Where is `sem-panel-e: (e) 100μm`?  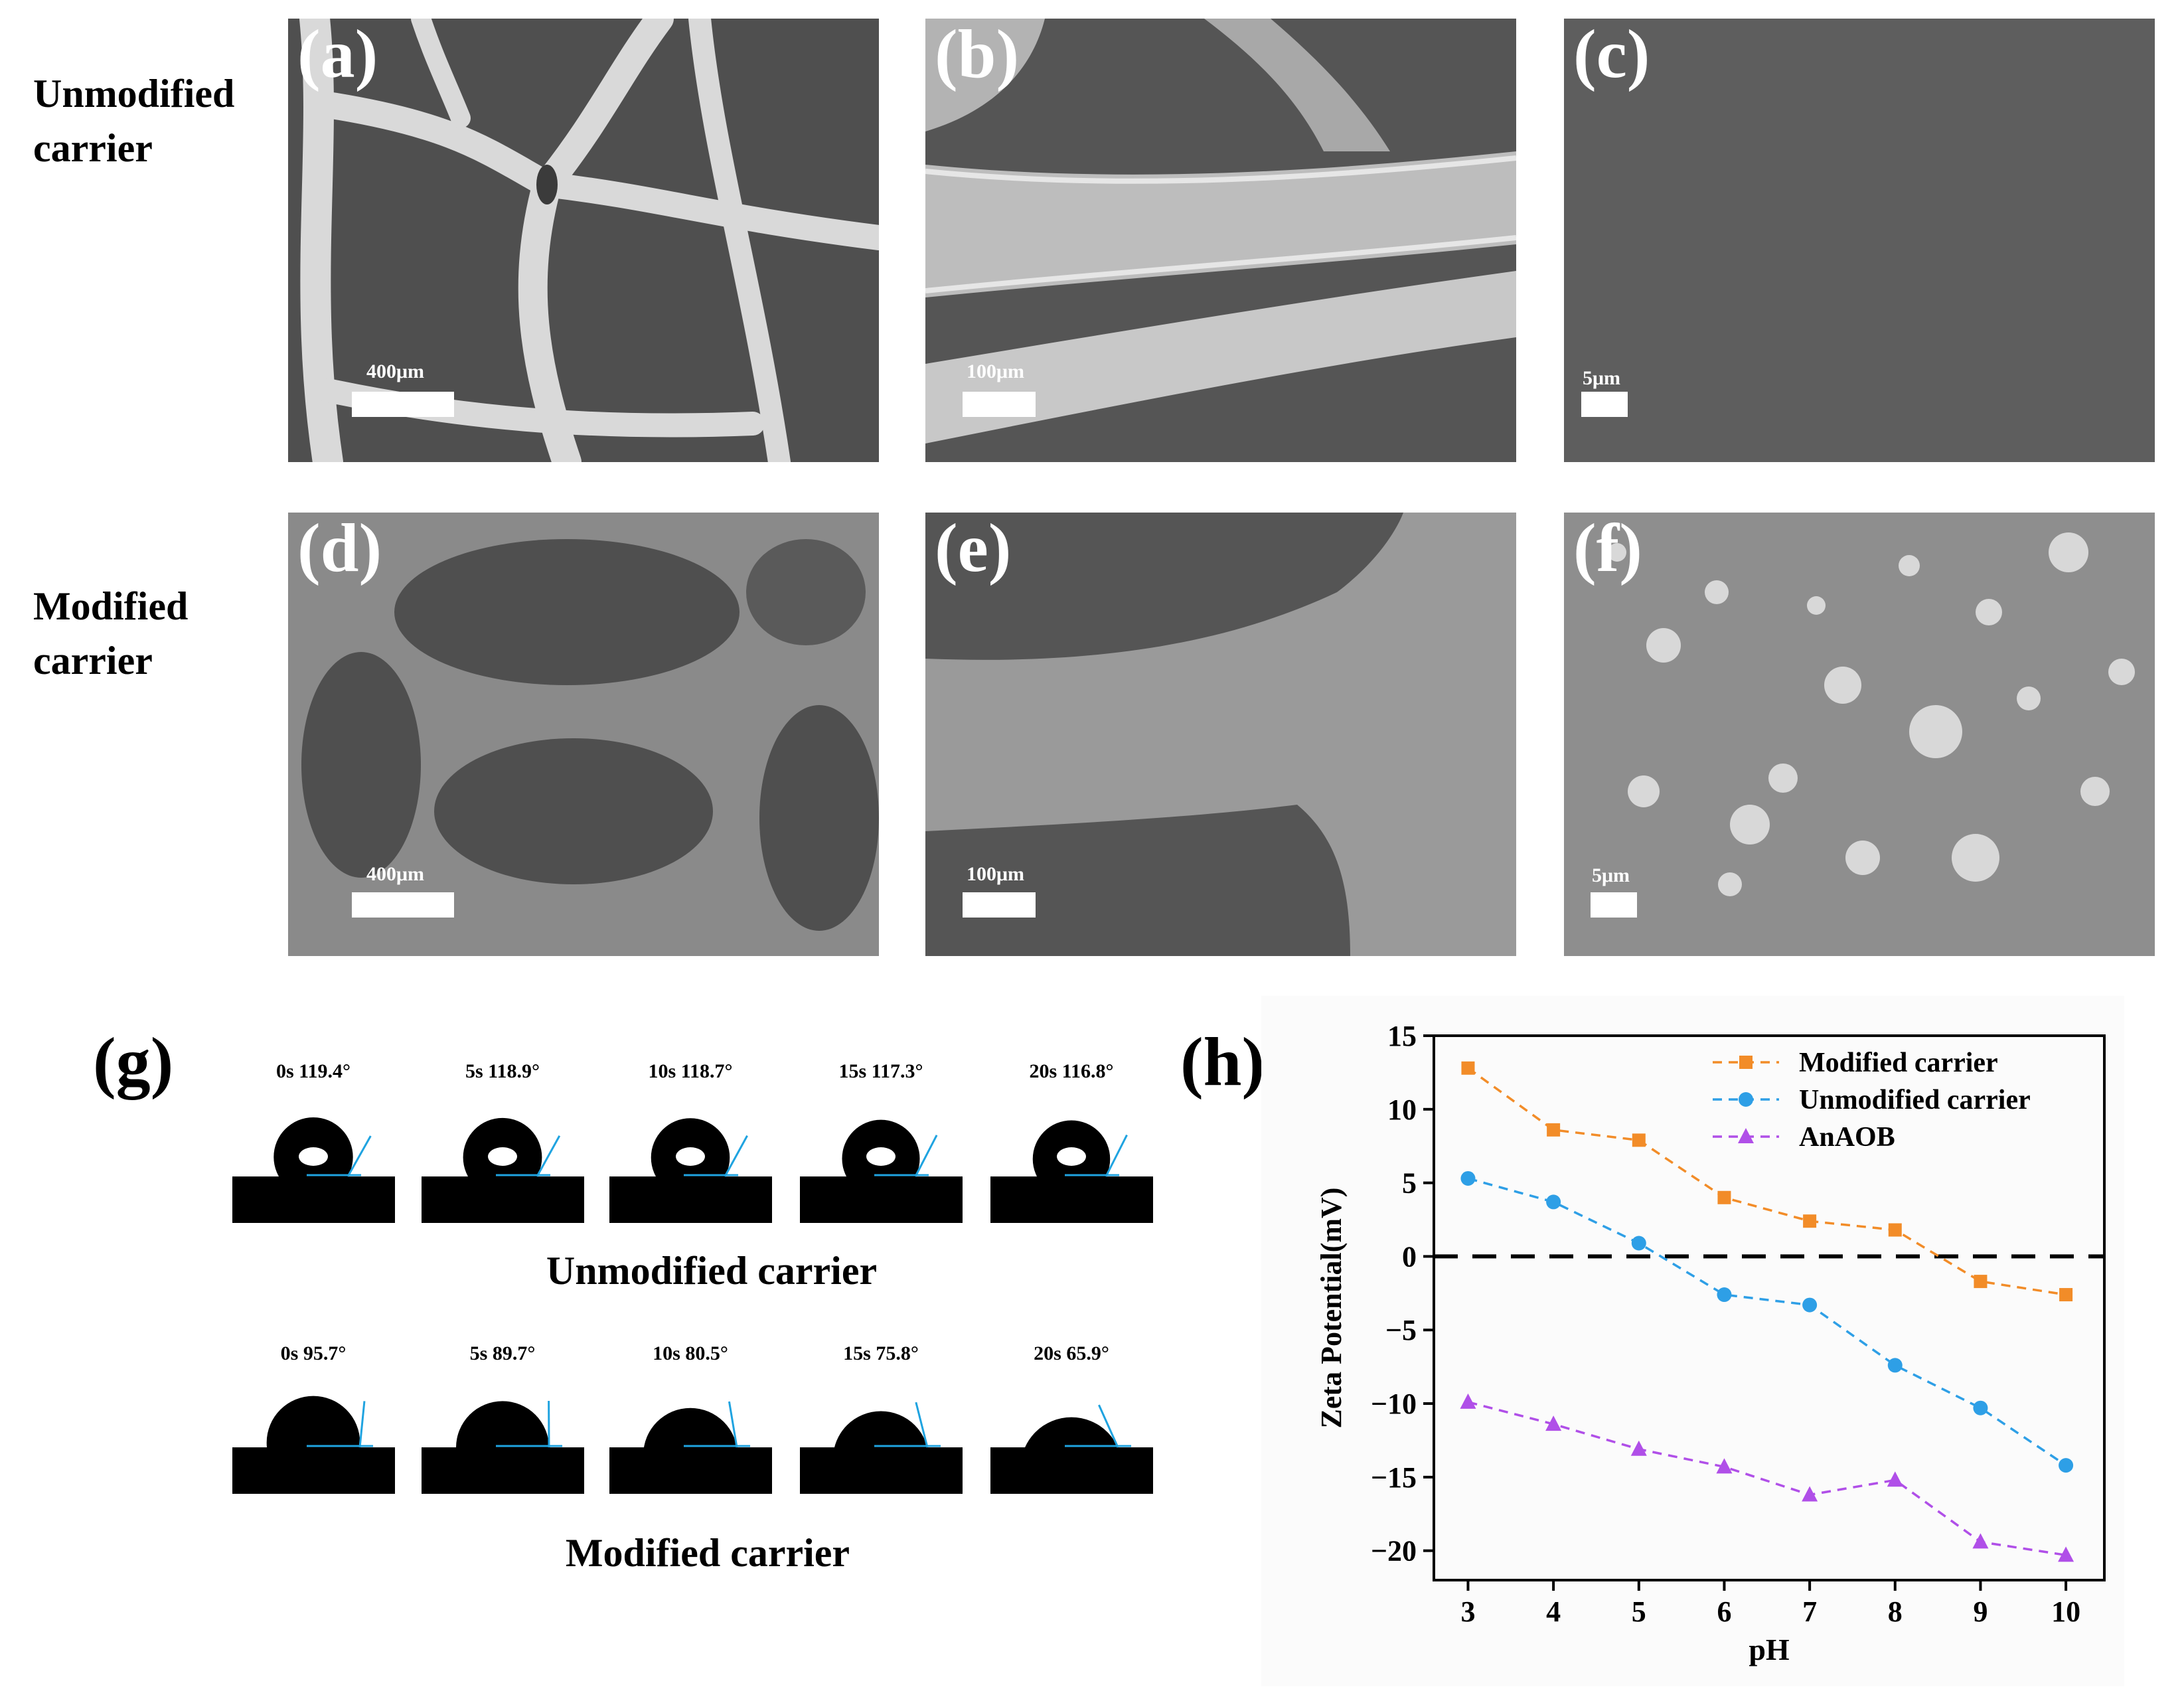 sem-panel-e: (e) 100μm is located at coordinates (1220, 734).